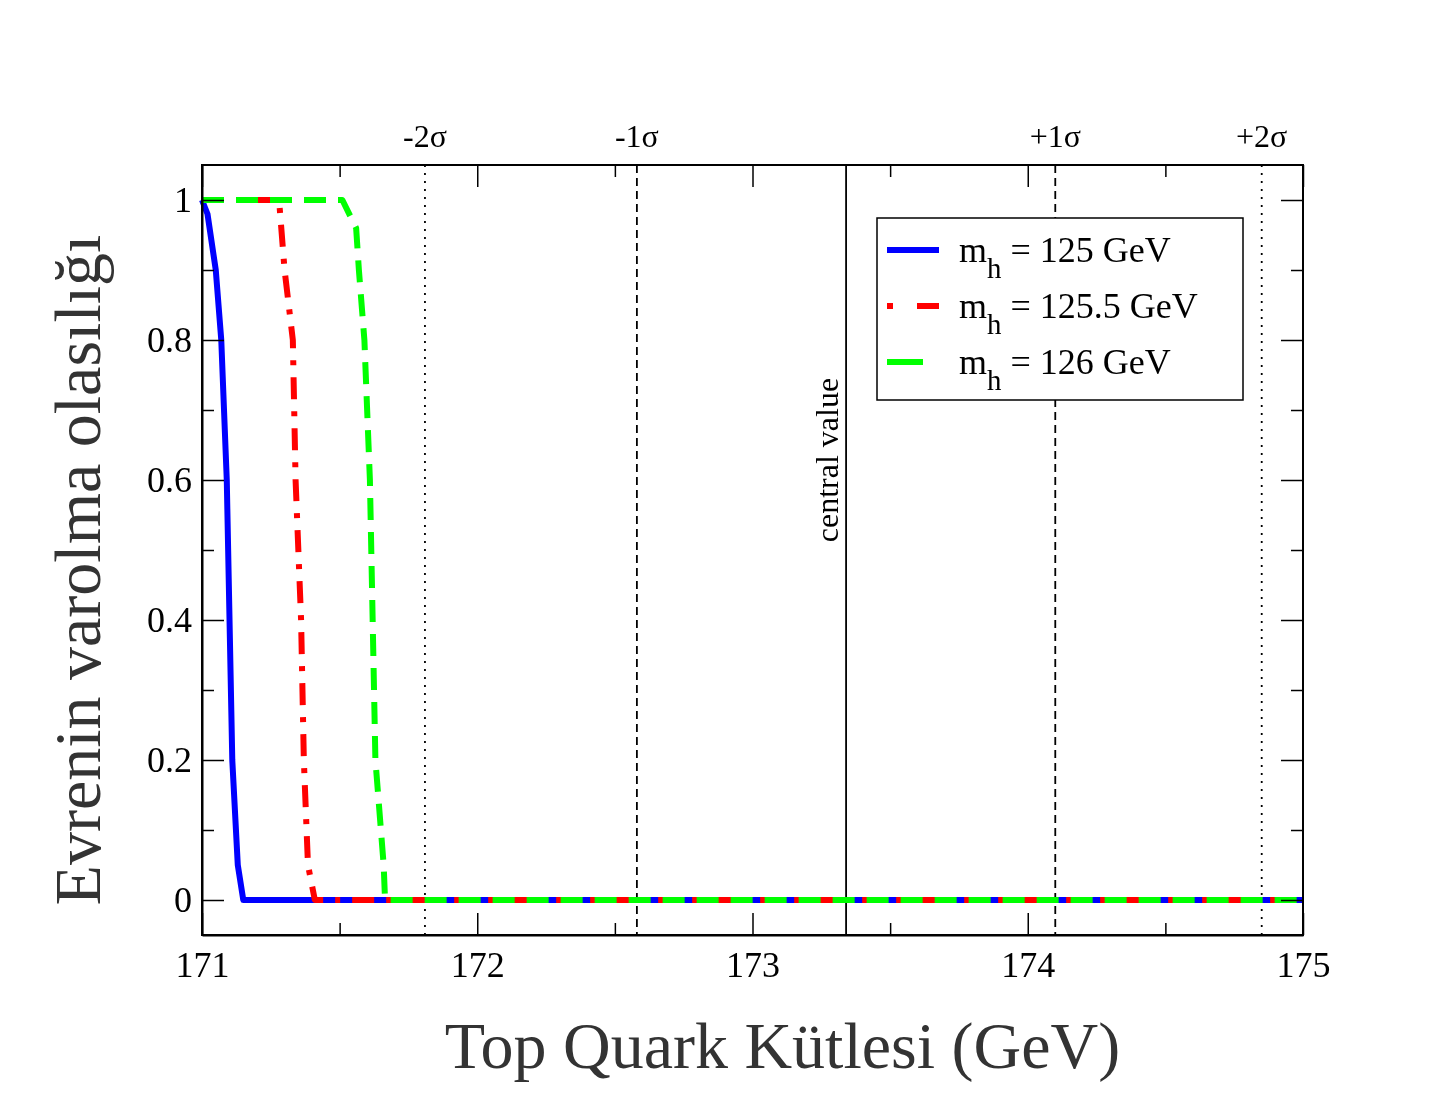 The width and height of the screenshot is (1447, 1099). I want to click on y-tick-label: 0.4, so click(169, 620).